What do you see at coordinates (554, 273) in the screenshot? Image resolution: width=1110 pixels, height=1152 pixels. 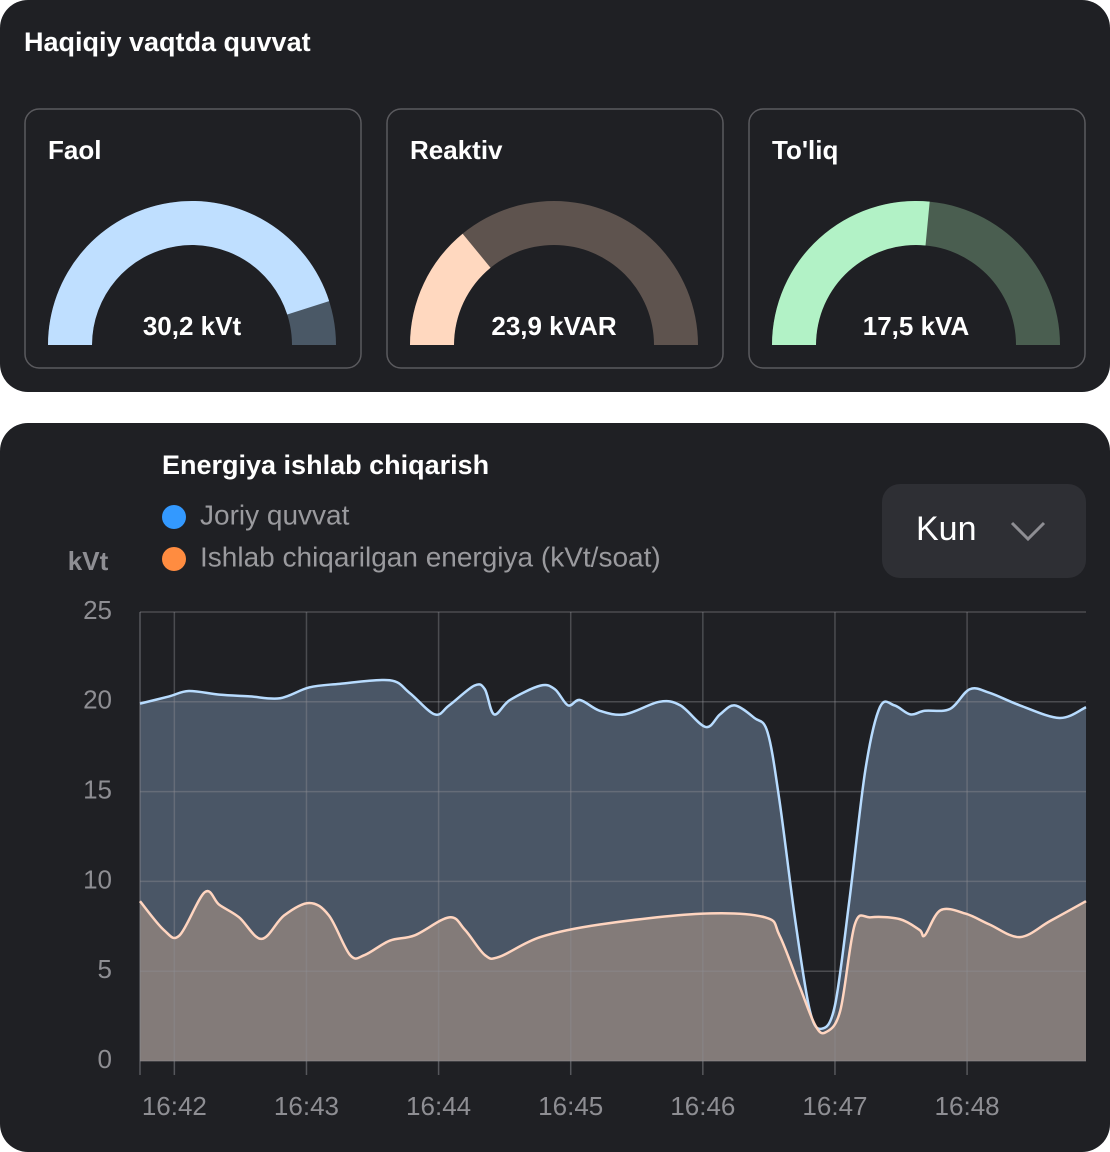 I see `gauge-track` at bounding box center [554, 273].